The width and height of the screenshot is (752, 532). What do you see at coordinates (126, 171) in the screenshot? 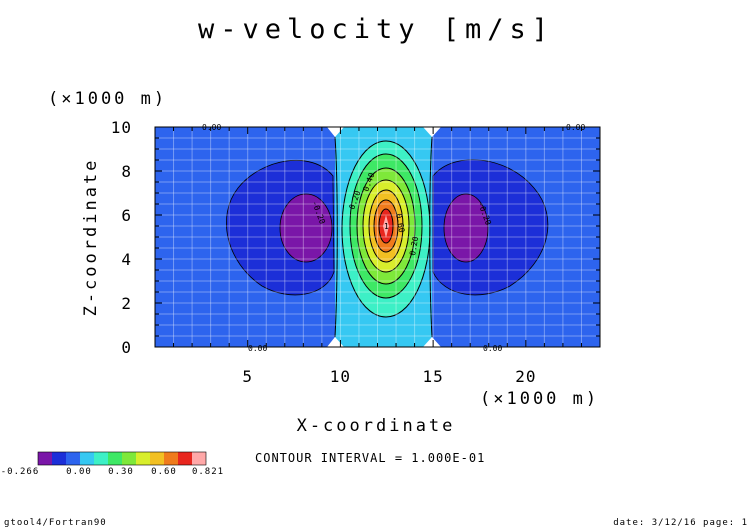
I see `y-tick-label: 8` at bounding box center [126, 171].